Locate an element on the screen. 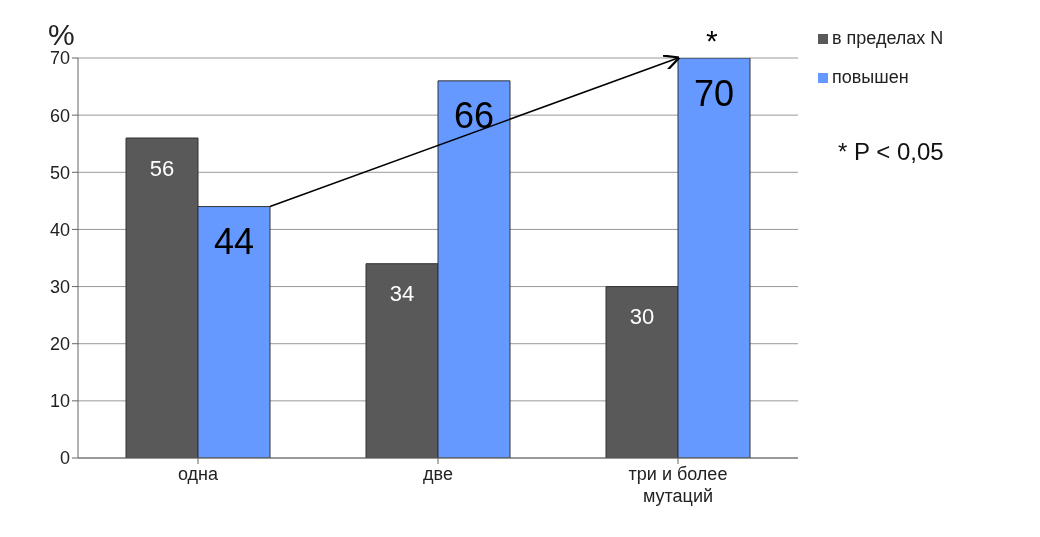 This screenshot has width=1040, height=537. y-tick-label: 50 is located at coordinates (59, 172).